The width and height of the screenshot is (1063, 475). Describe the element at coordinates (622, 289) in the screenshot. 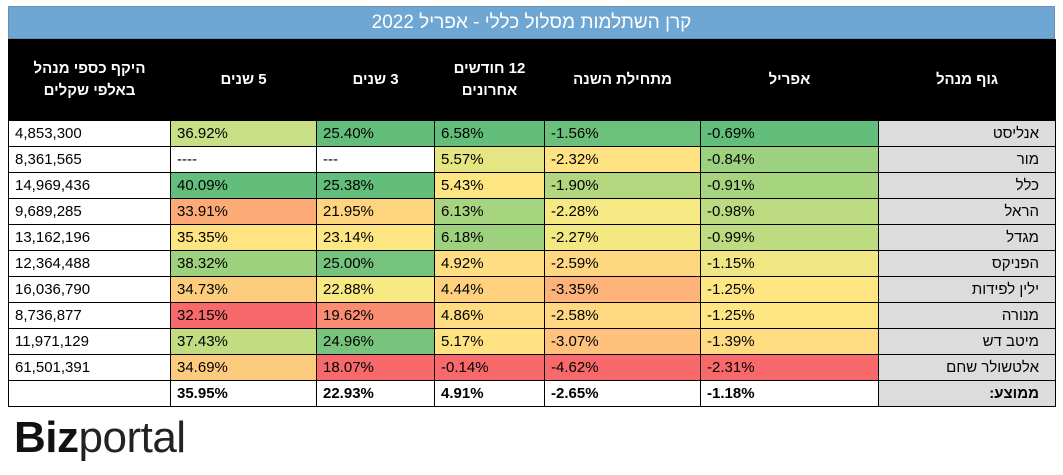

I see `ytd-return: -3.35%` at that location.